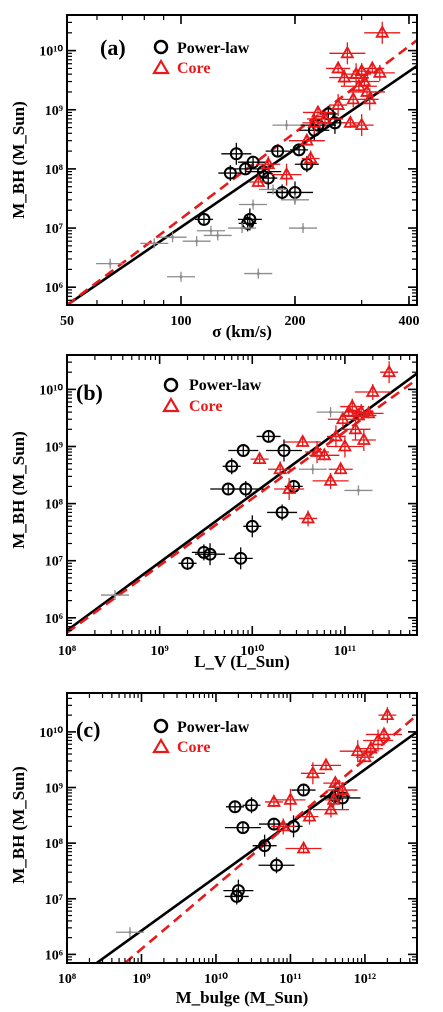  I want to click on x-tick-label: 10⁹, so click(160, 651).